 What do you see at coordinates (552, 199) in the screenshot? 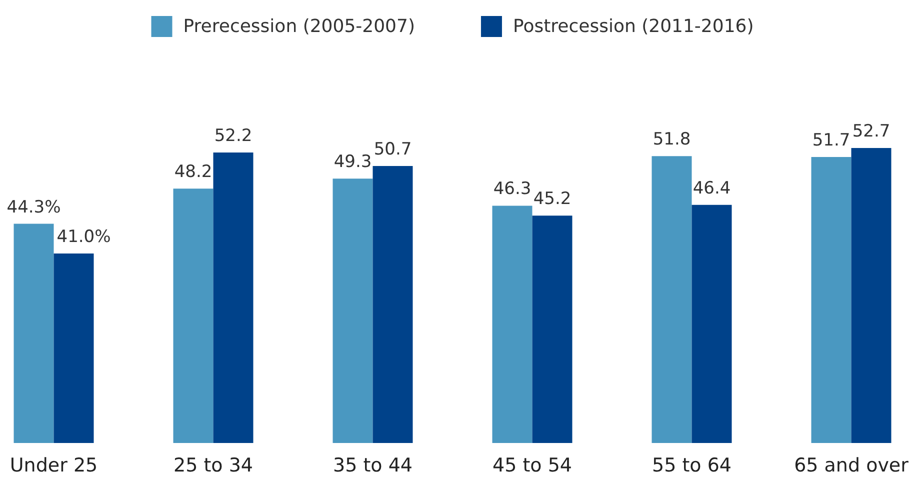
I see `data-label: 45.2` at bounding box center [552, 199].